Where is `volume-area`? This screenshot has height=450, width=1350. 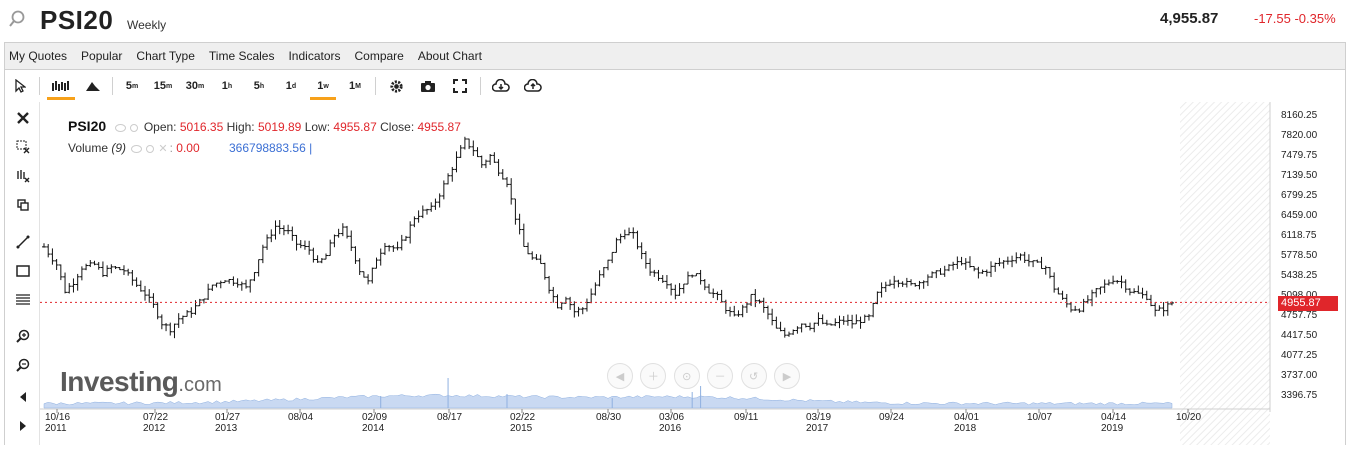 volume-area is located at coordinates (608, 401).